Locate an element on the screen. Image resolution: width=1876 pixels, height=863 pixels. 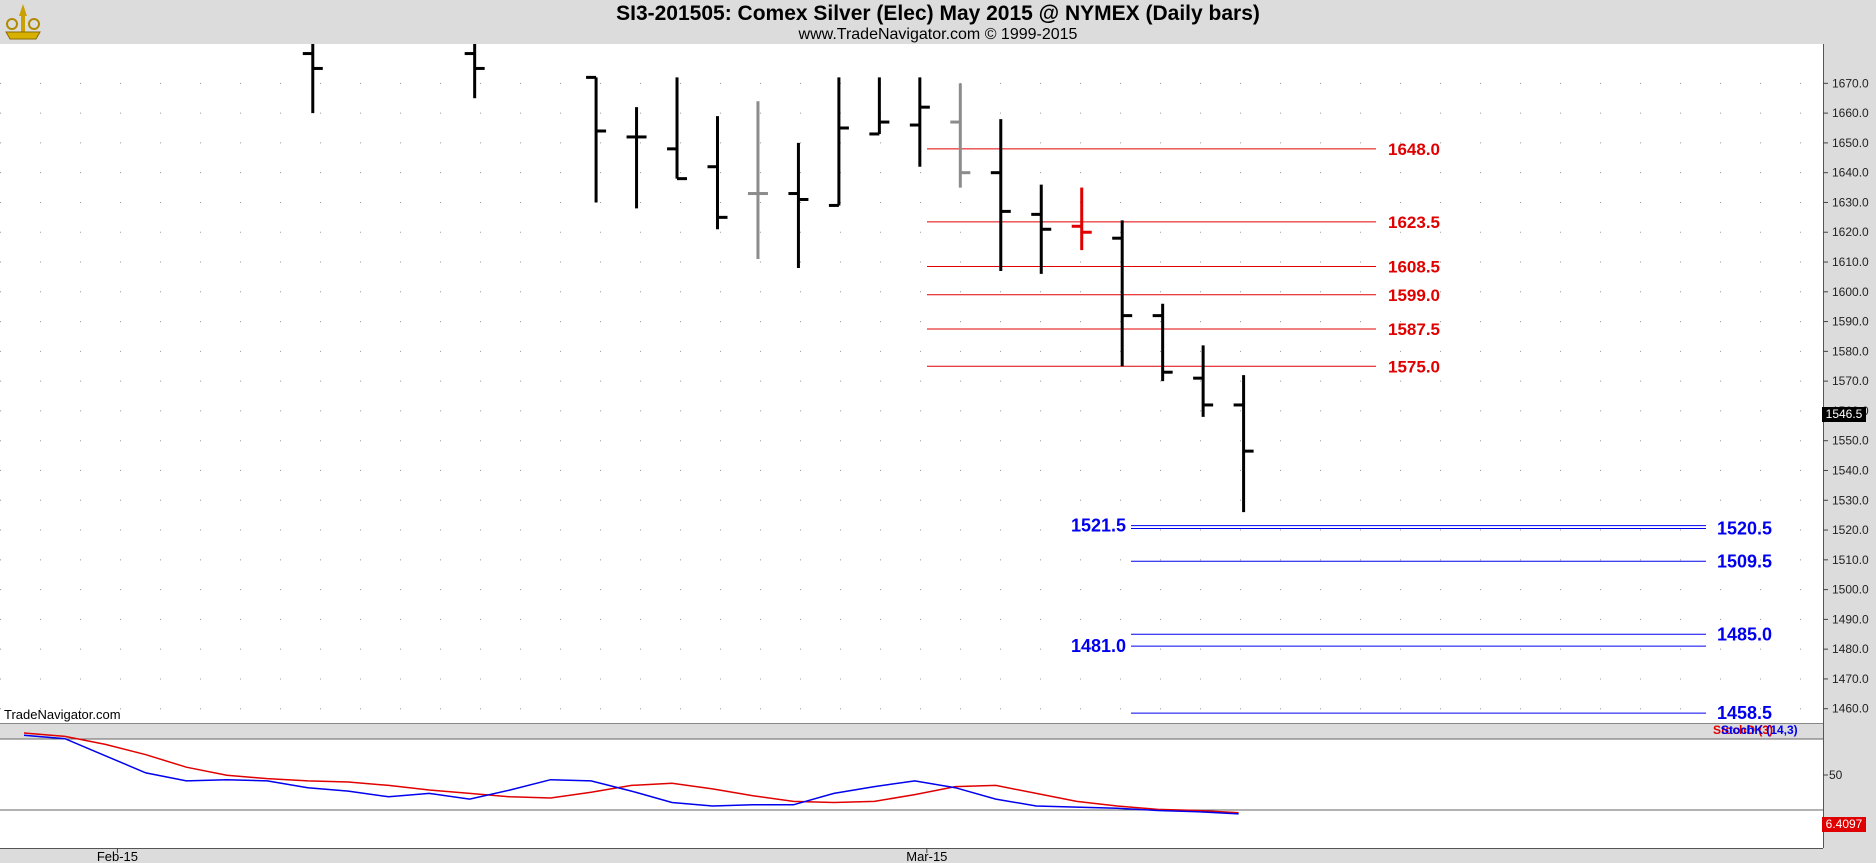
price-tick-label: 1460.0 is located at coordinates (1850, 709).